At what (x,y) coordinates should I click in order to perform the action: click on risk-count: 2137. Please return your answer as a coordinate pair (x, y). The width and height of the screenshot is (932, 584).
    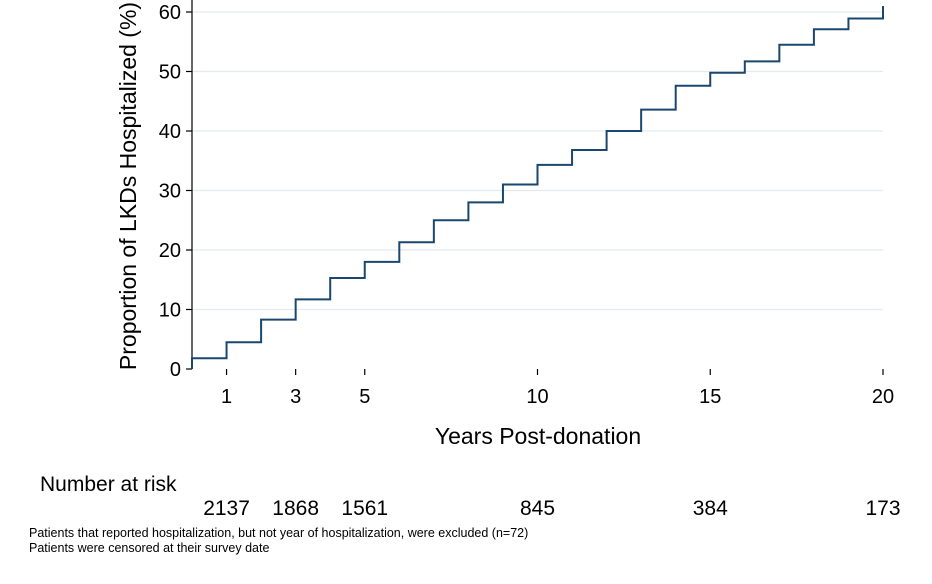
    Looking at the image, I should click on (226, 508).